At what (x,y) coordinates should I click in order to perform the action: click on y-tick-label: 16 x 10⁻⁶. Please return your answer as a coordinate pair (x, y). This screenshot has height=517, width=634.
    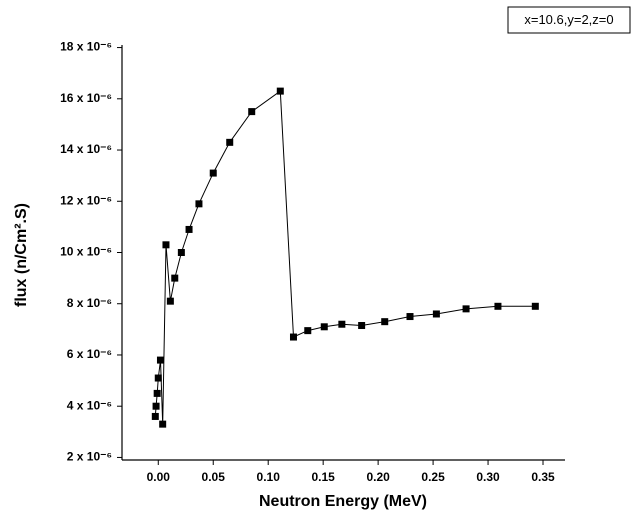
    Looking at the image, I should click on (86, 98).